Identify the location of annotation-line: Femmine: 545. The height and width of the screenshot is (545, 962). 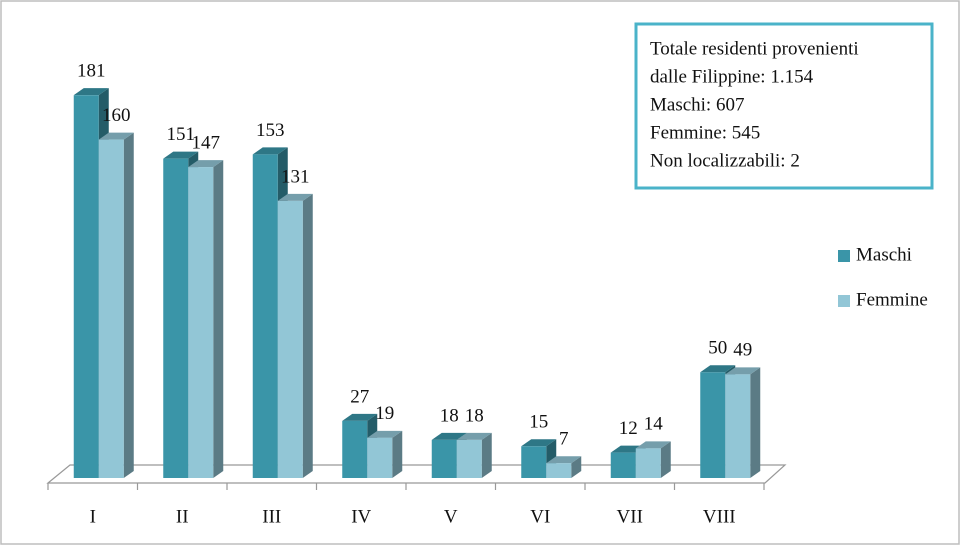
(705, 132).